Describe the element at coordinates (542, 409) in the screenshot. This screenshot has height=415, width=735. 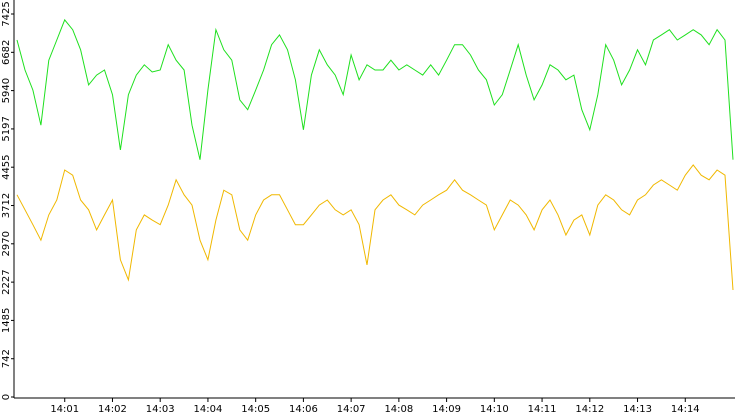
I see `x-tick-label: 14:11` at that location.